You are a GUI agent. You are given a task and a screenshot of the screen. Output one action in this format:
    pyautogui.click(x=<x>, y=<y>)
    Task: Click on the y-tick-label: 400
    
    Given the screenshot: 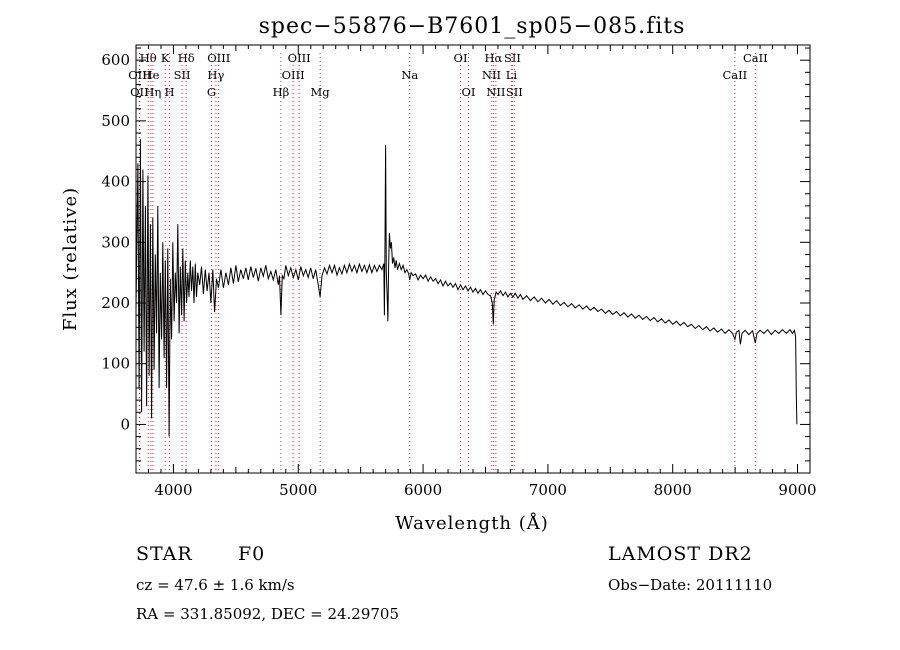 What is the action you would take?
    pyautogui.click(x=115, y=182)
    